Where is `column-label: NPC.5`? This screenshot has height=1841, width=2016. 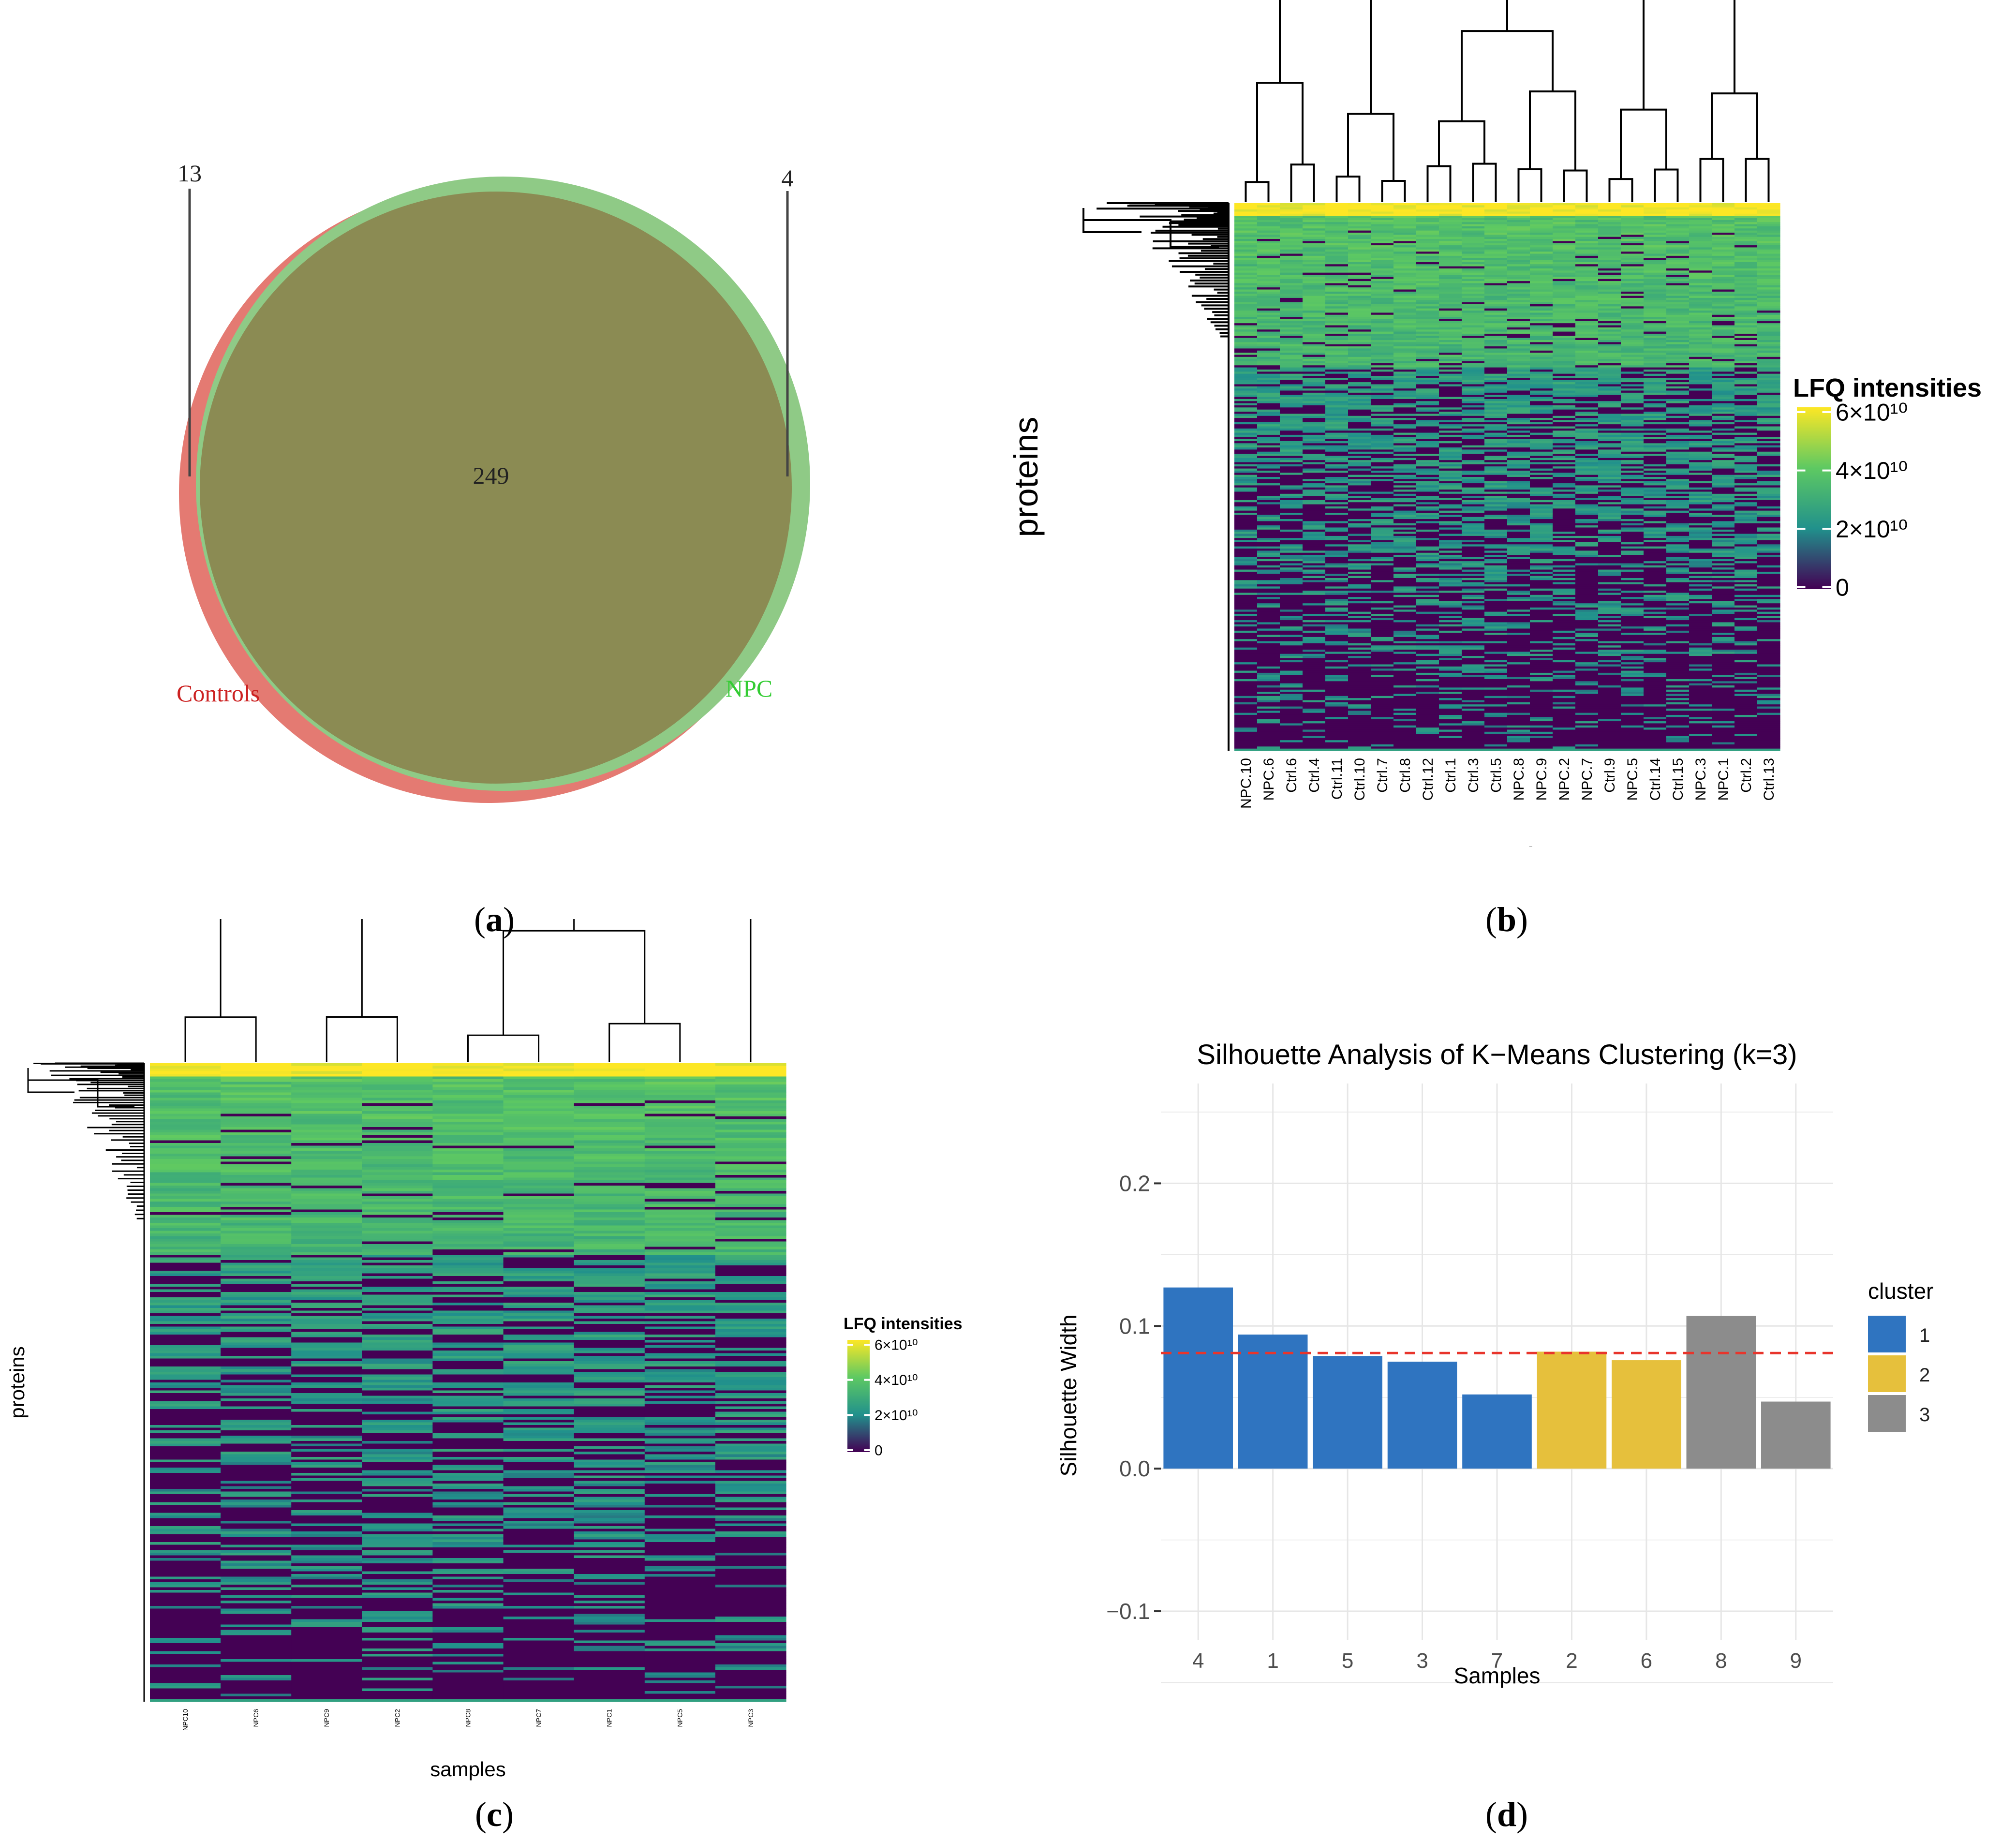 column-label: NPC.5 is located at coordinates (1633, 779).